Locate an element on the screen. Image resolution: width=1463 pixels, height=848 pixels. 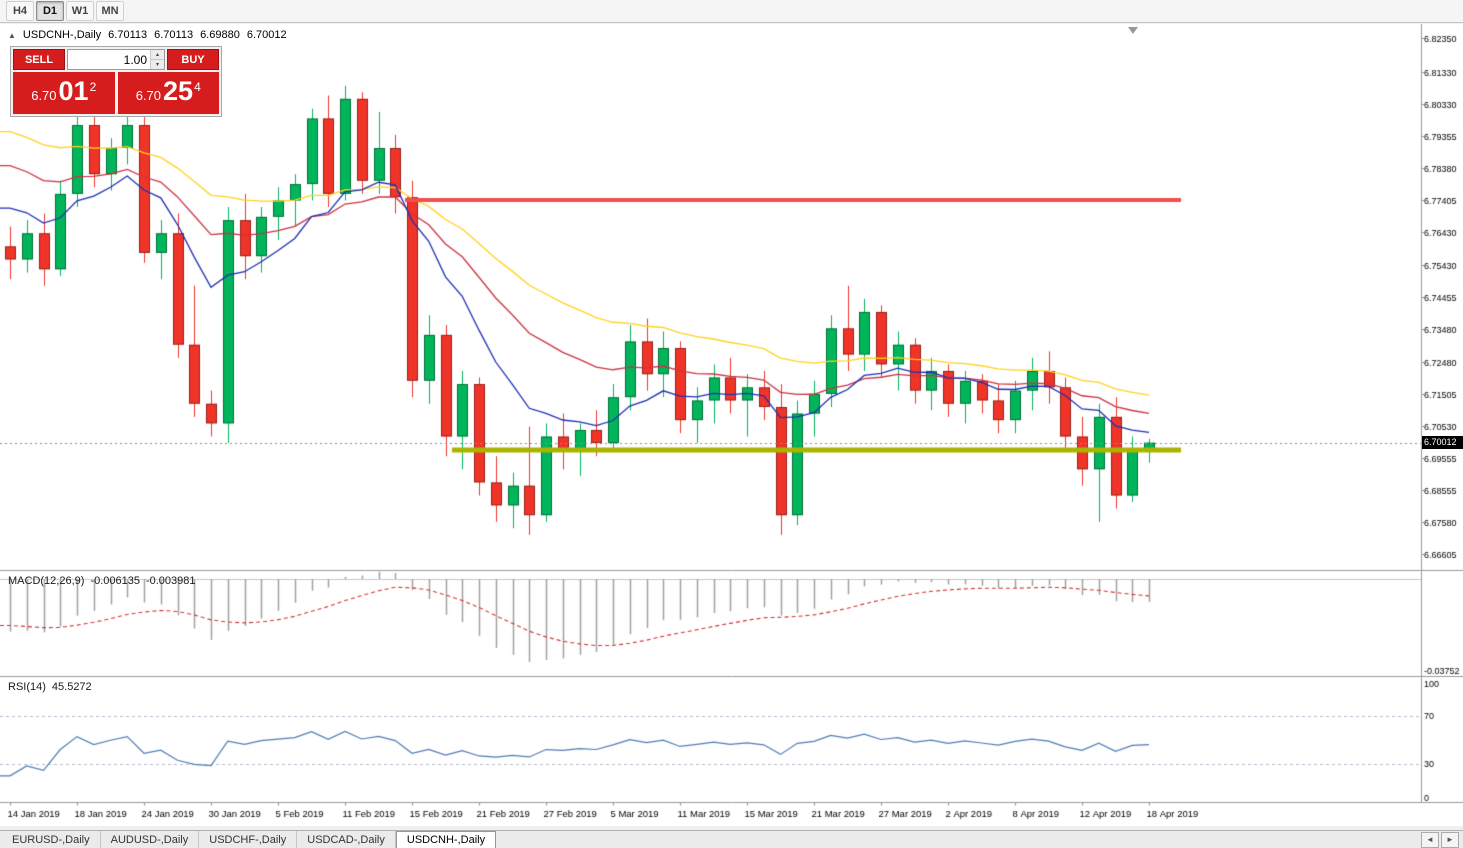
buy-price-pip-digit: 4 is located at coordinates (197, 87).